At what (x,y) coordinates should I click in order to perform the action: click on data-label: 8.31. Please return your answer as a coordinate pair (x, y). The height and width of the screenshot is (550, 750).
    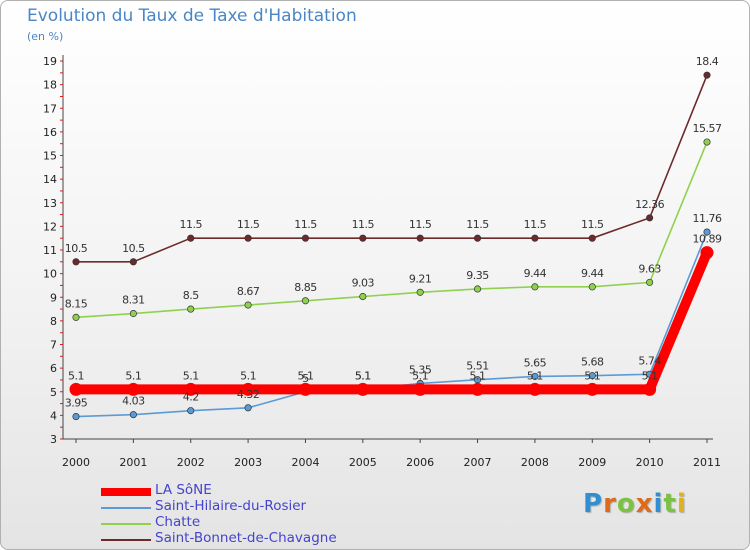
    Looking at the image, I should click on (133, 300).